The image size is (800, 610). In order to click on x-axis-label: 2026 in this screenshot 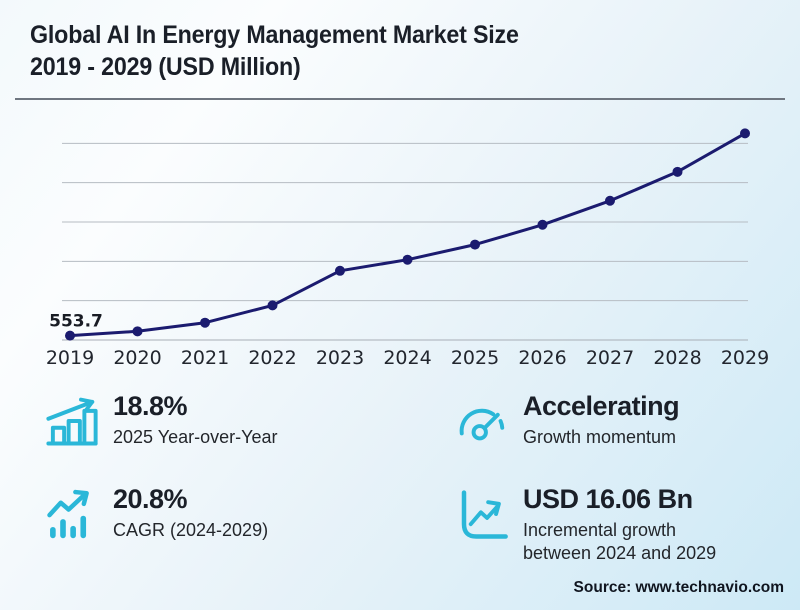, I will do `click(542, 358)`.